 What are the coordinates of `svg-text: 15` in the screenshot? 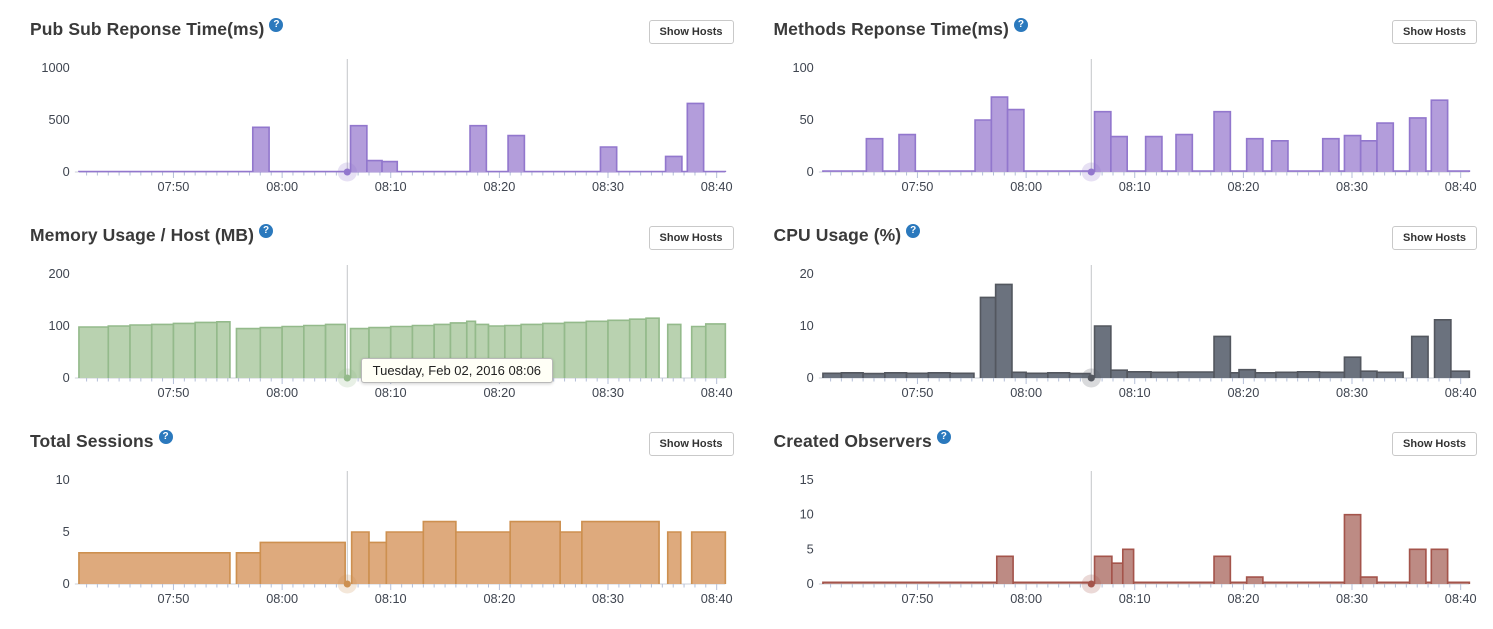 It's located at (806, 480).